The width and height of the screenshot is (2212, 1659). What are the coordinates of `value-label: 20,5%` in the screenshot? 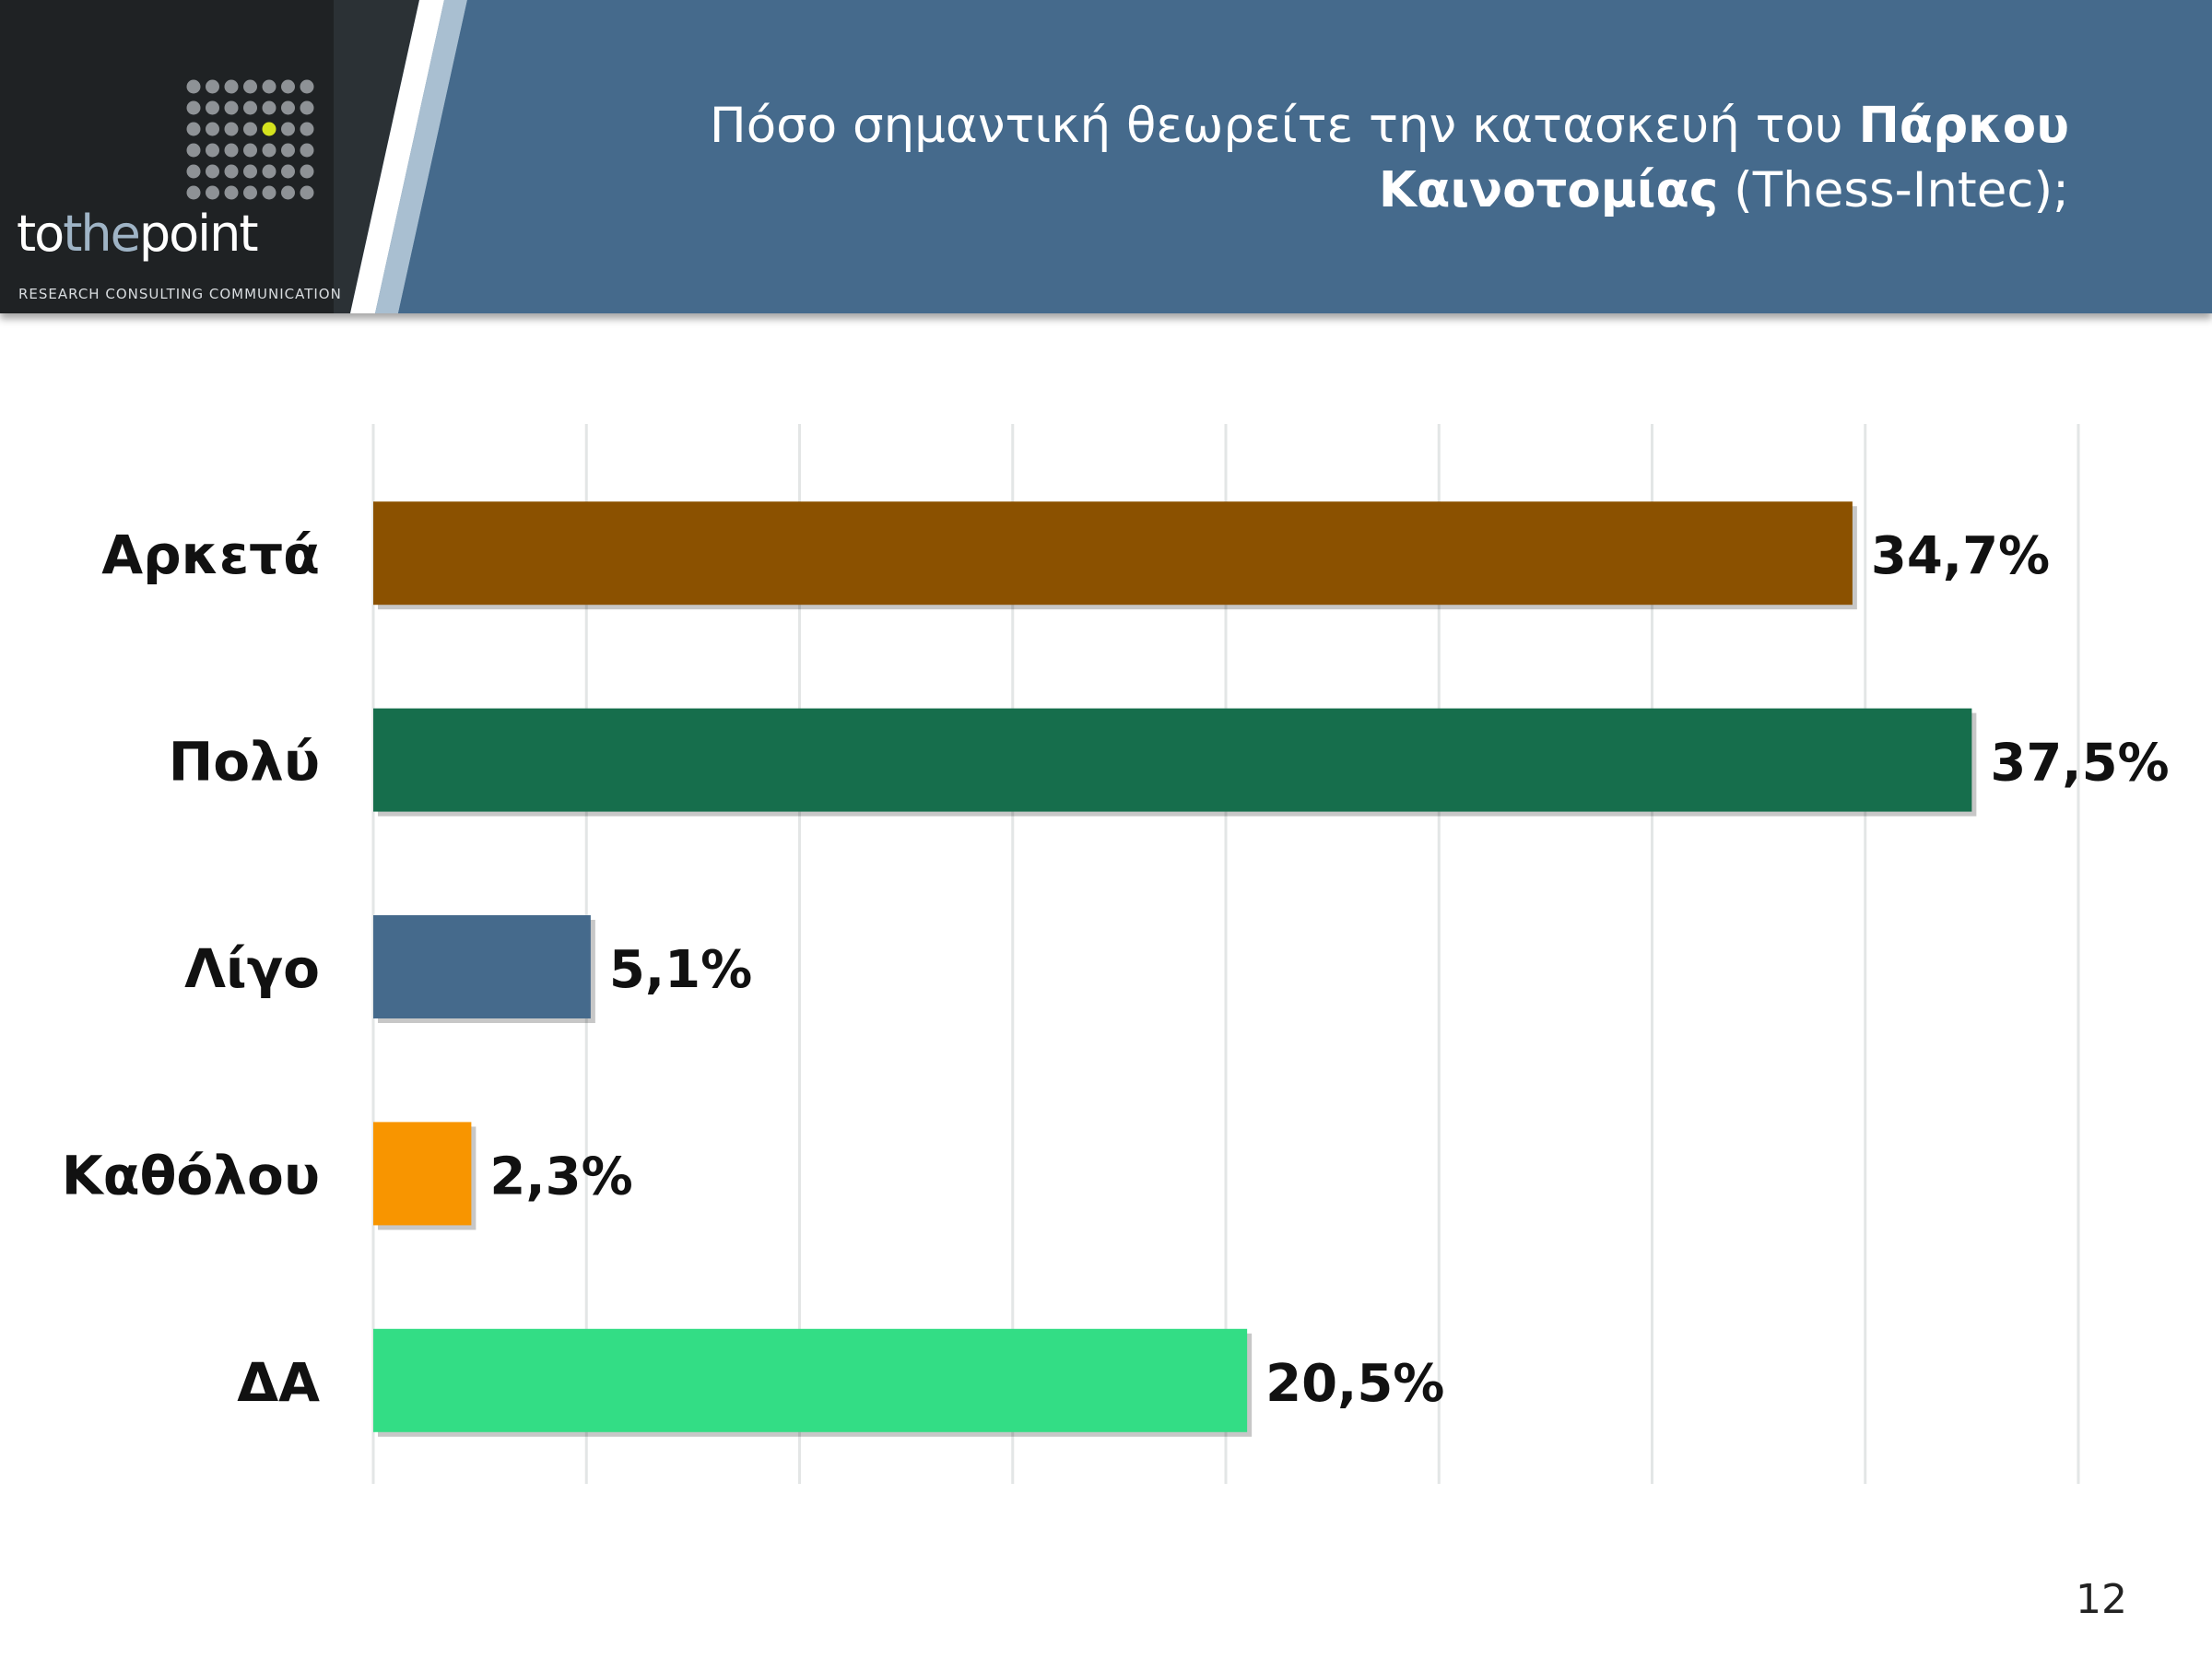 It's located at (1354, 1384).